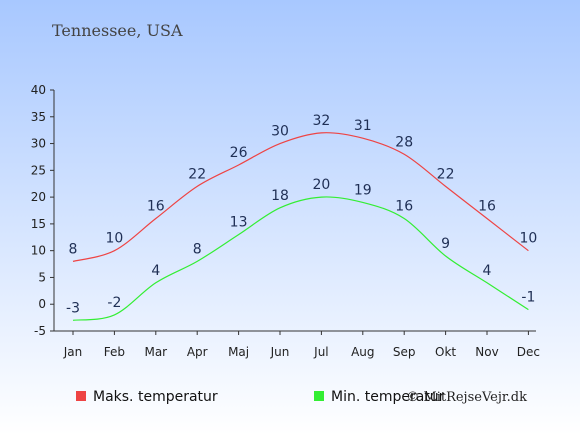 This screenshot has height=435, width=580. I want to click on y-tick-label: 0, so click(42, 304).